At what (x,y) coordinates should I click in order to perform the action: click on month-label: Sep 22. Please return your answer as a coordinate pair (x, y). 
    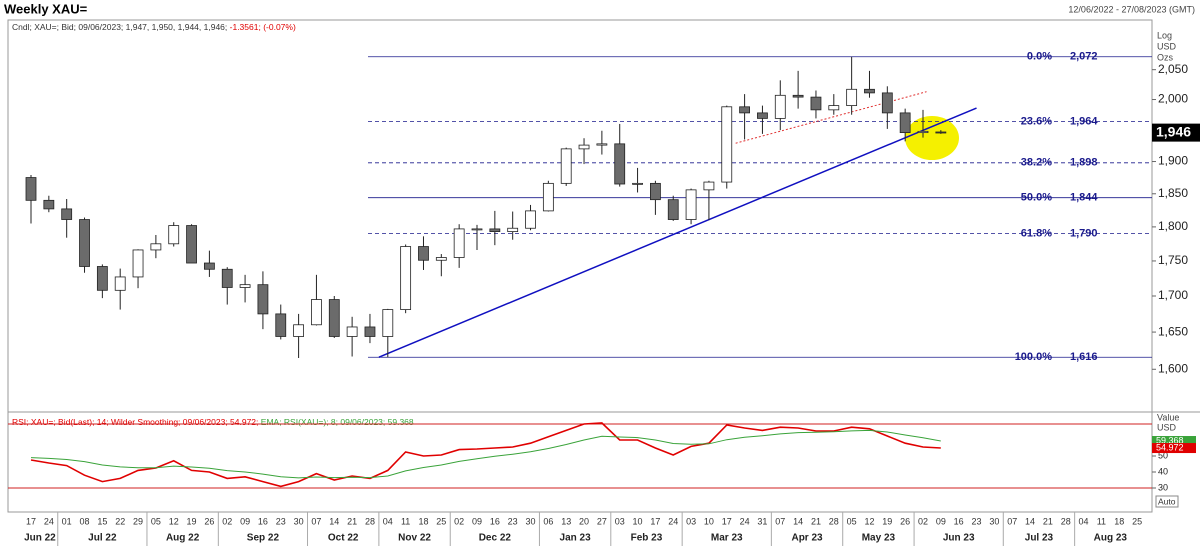
    Looking at the image, I should click on (263, 538).